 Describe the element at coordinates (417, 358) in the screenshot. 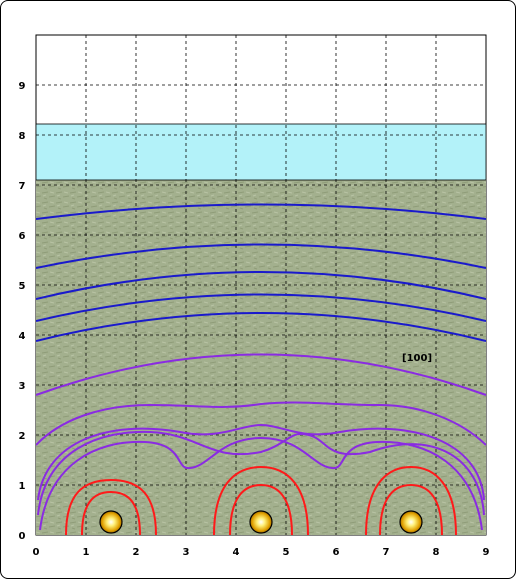

I see `contour-annotation: [100]` at that location.